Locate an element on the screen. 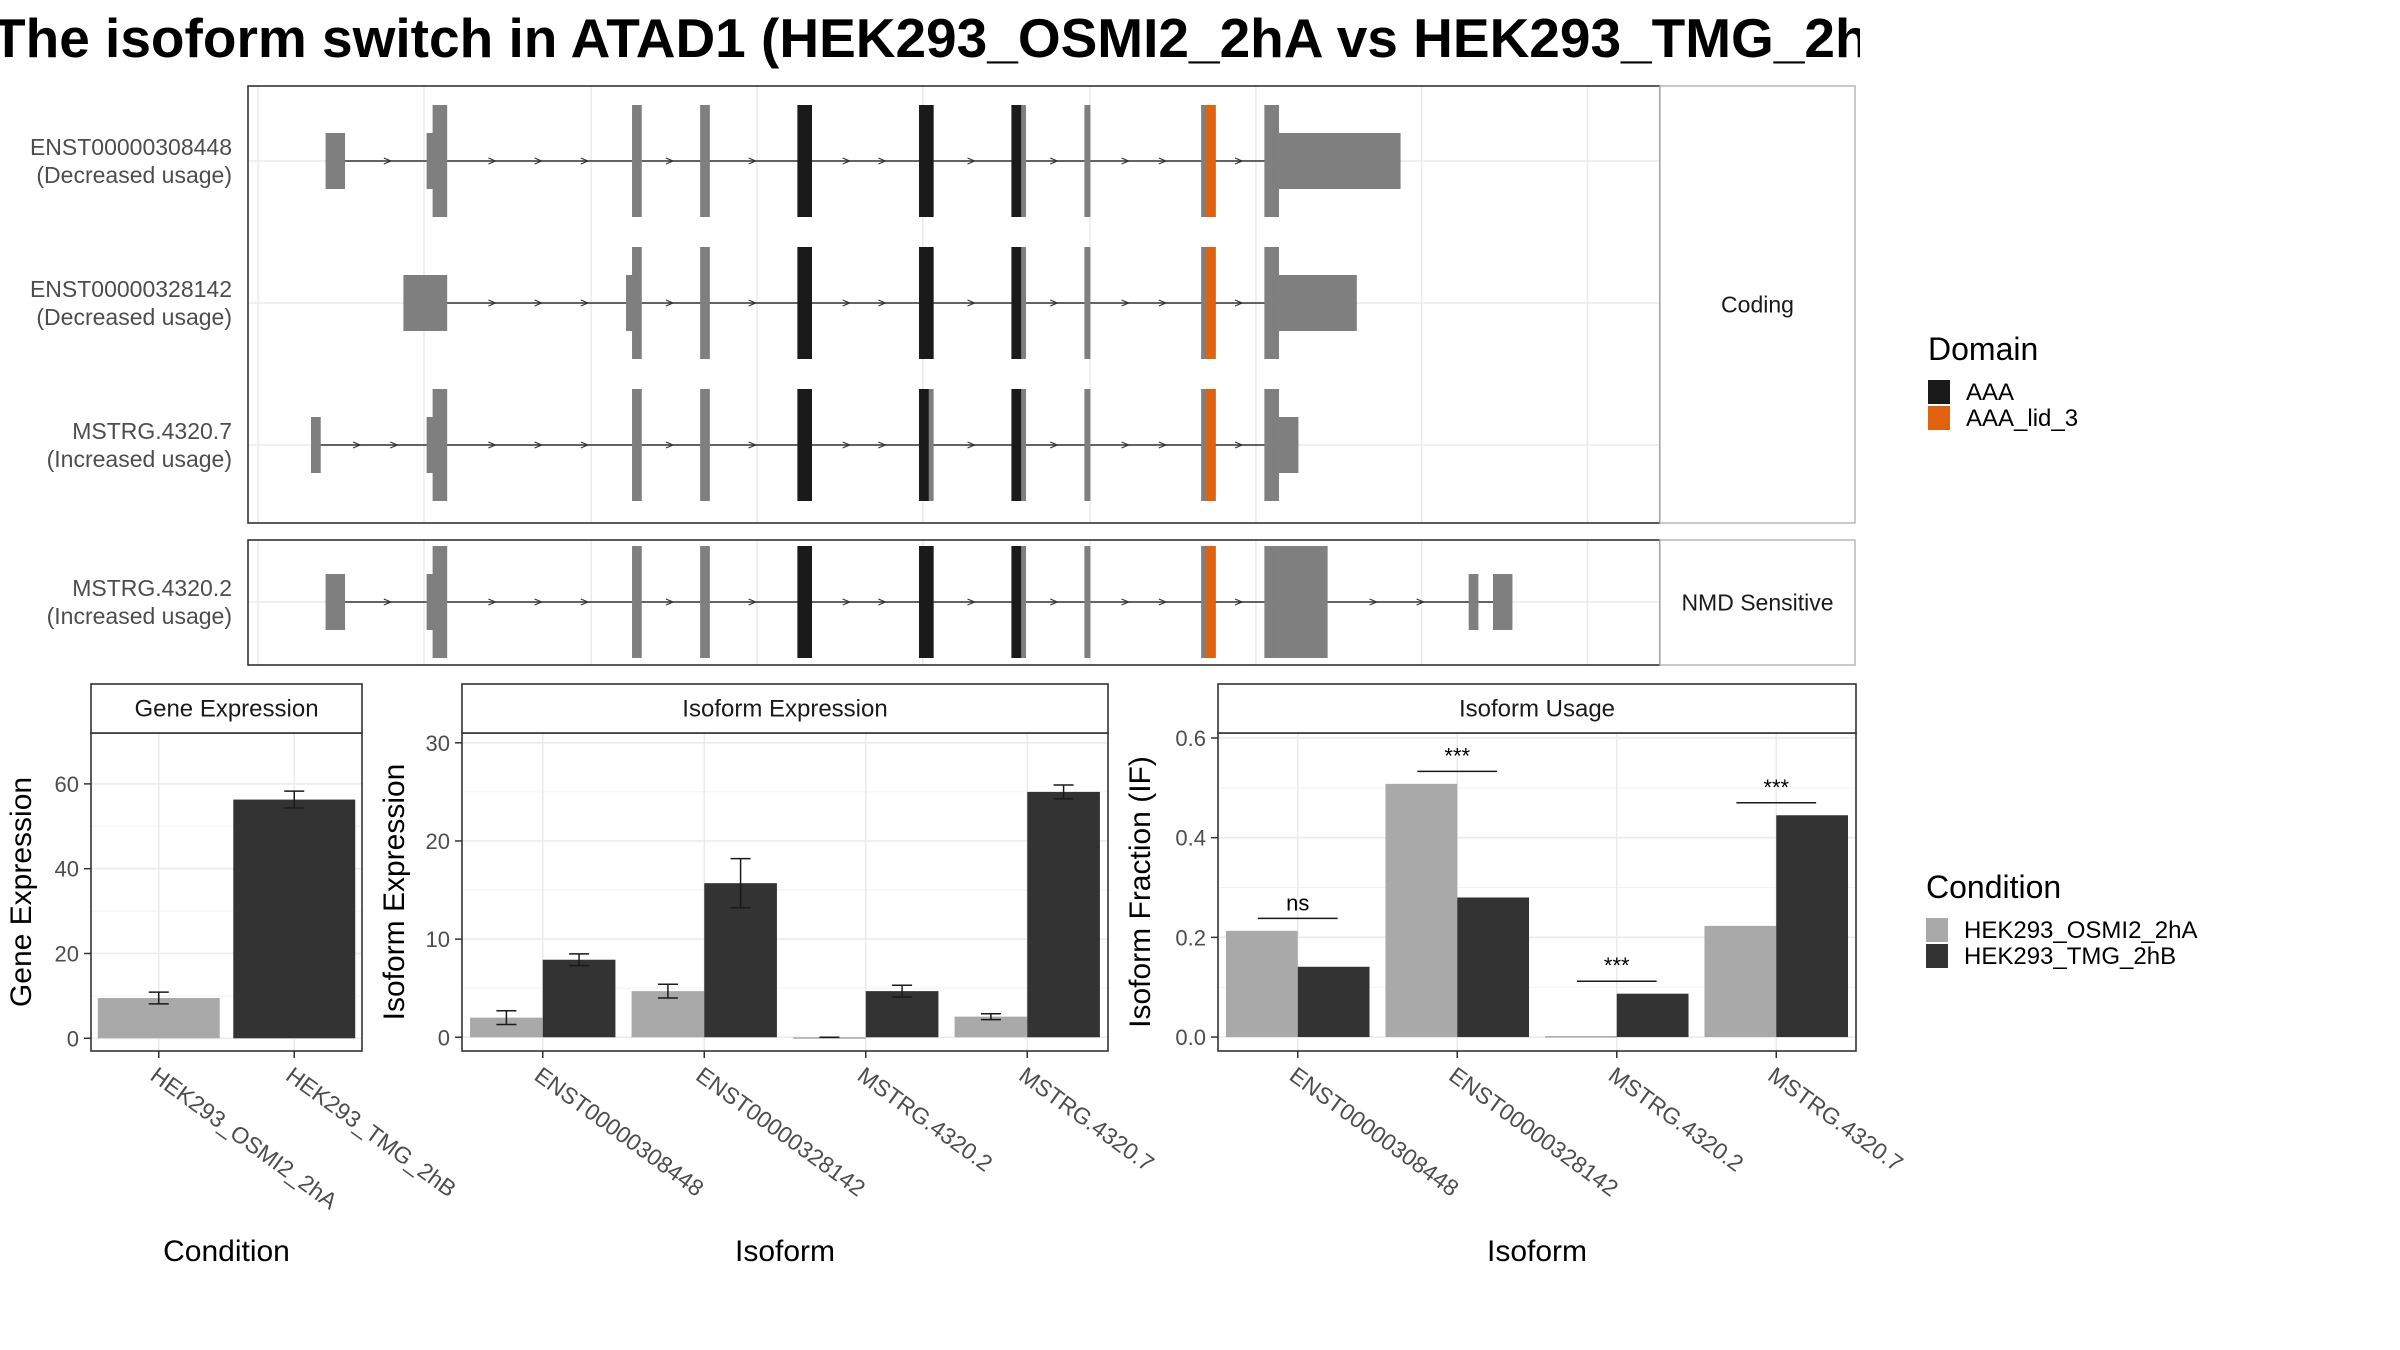 This screenshot has height=1350, width=2400. y-tick-label: 0.2 is located at coordinates (1190, 937).